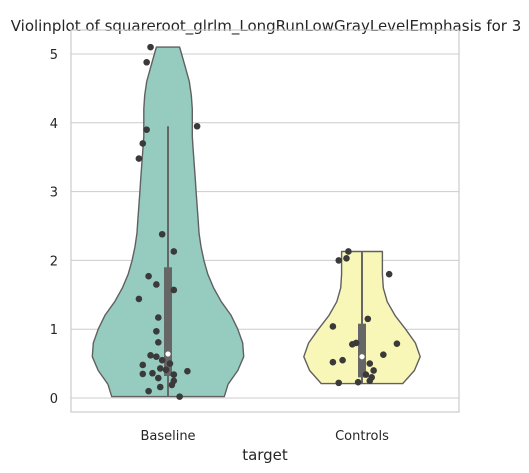 The image size is (529, 473). What do you see at coordinates (167, 436) in the screenshot?
I see `x-tick-label: Baseline` at bounding box center [167, 436].